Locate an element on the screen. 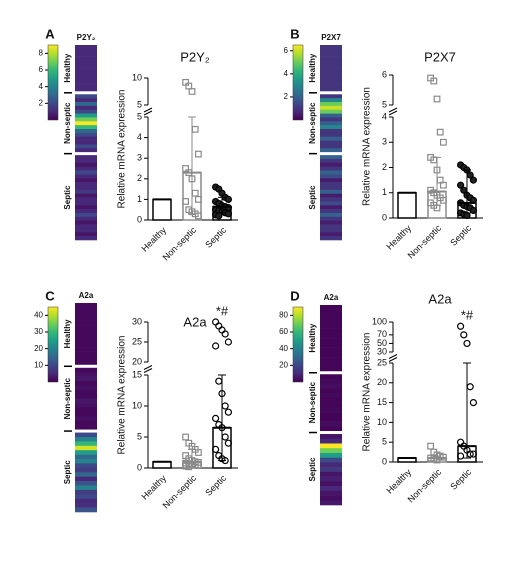 The width and height of the screenshot is (529, 567). group-label: Septic is located at coordinates (67, 197).